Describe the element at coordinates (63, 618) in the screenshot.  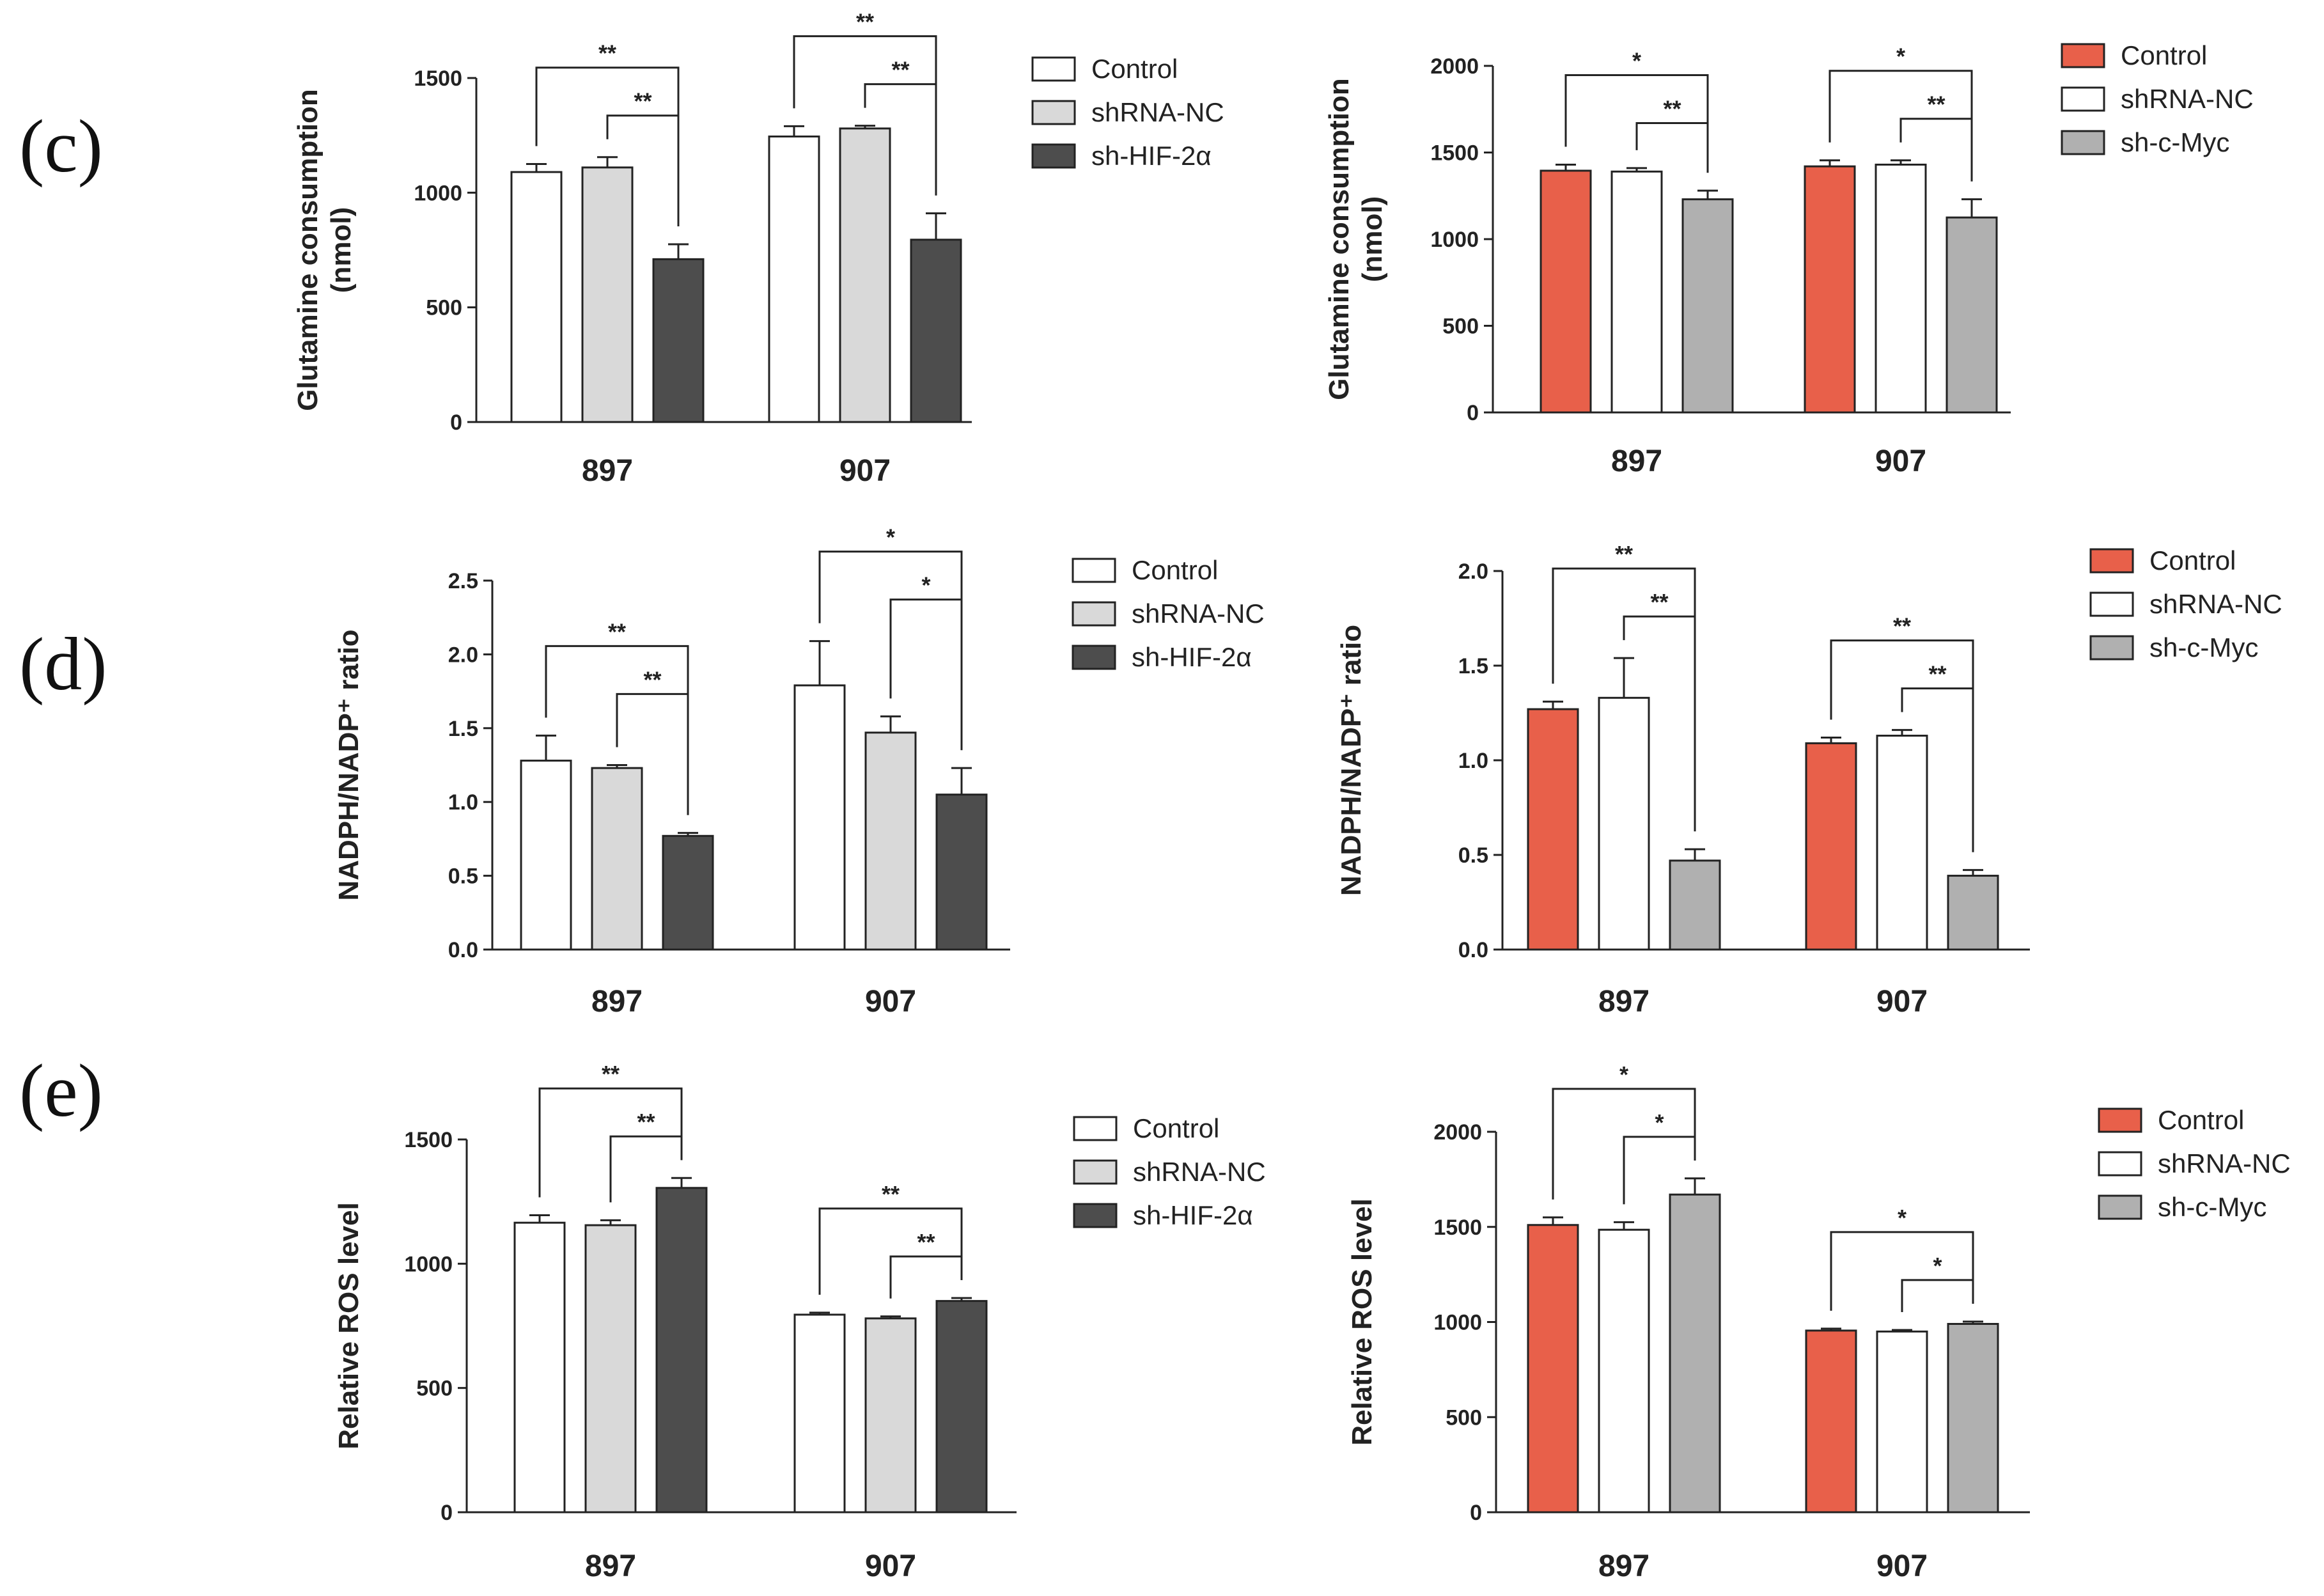
I see `panel-labels: (c) (d) (e)` at that location.